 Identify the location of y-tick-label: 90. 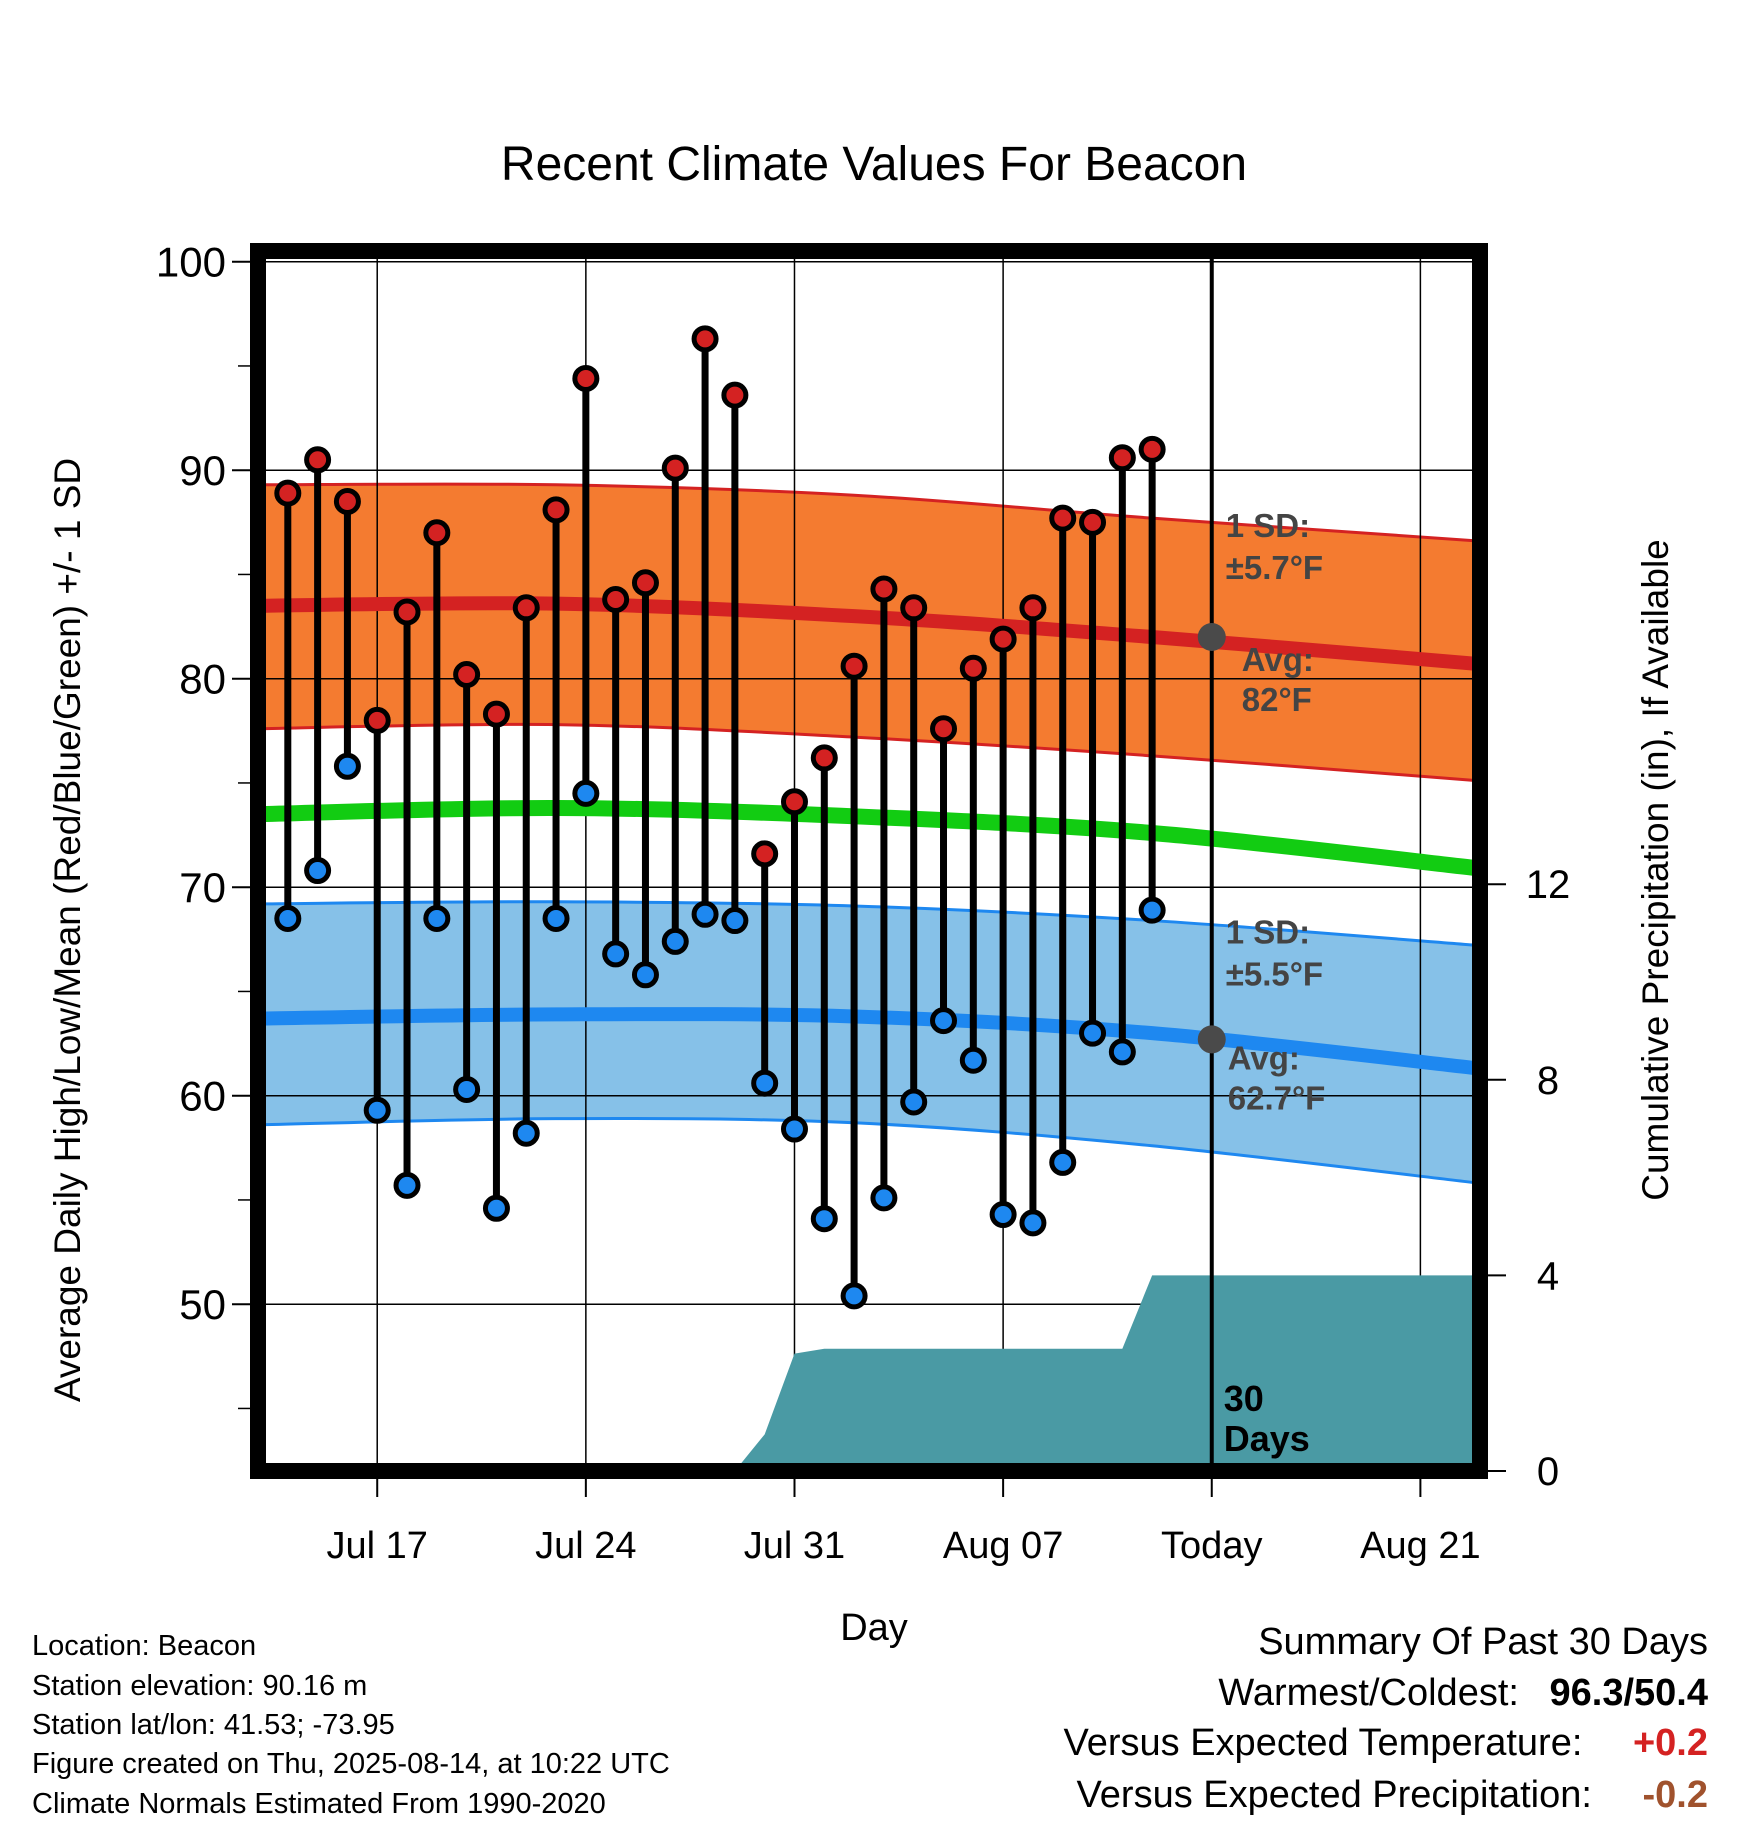
(202, 470).